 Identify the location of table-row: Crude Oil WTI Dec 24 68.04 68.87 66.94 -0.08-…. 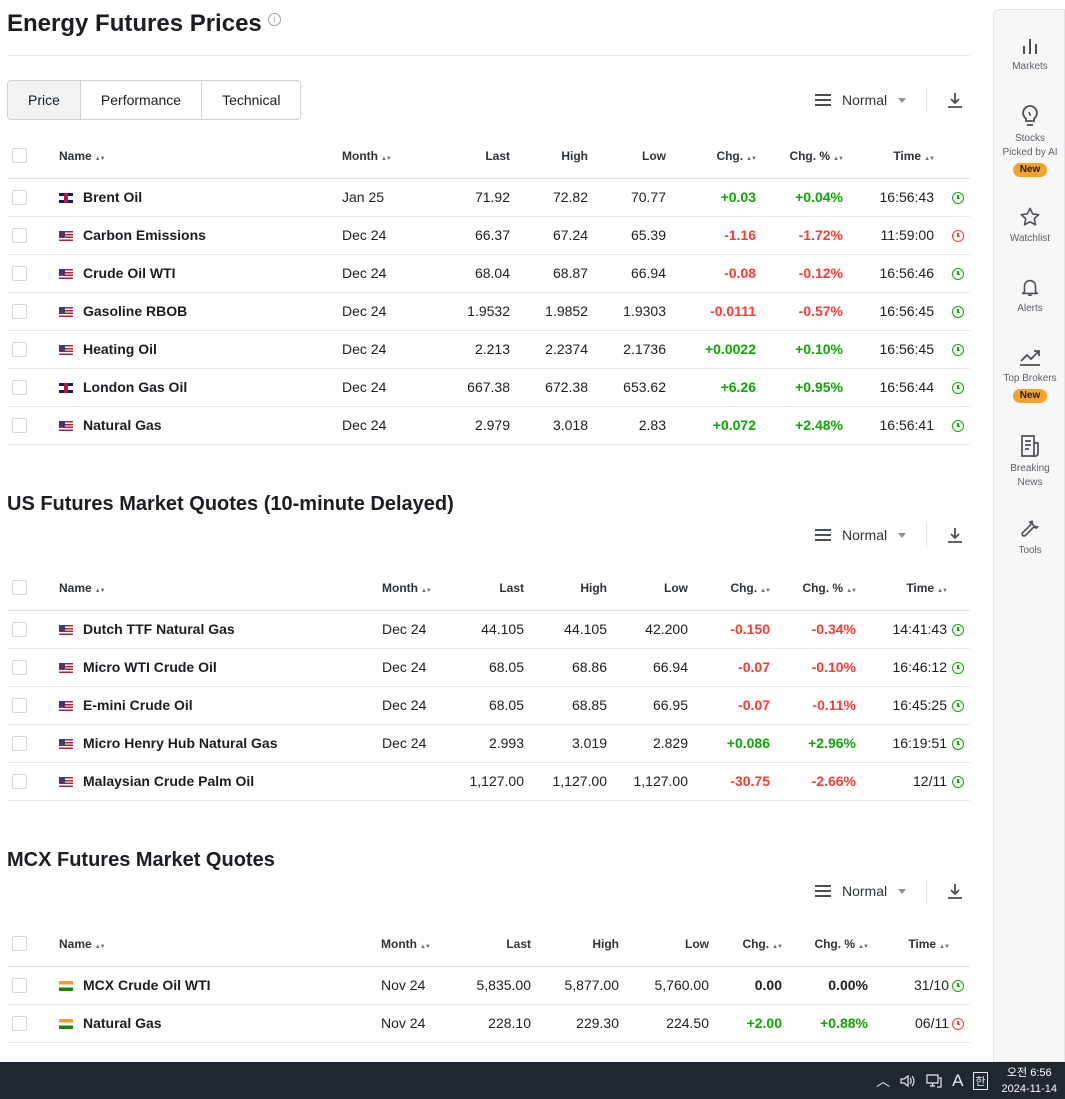
(488, 273).